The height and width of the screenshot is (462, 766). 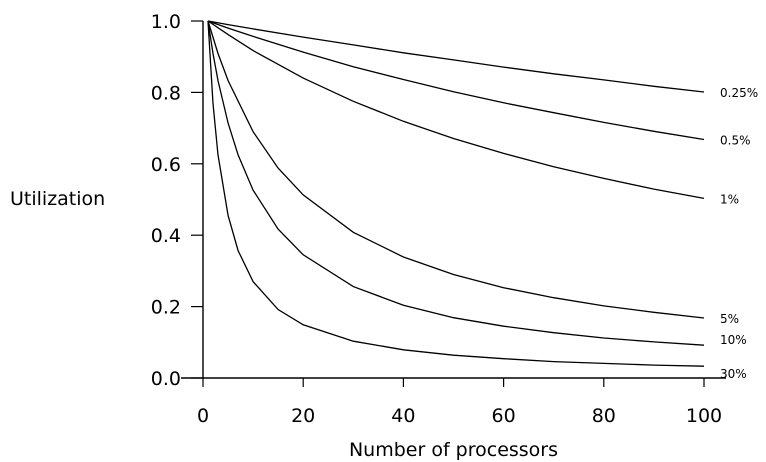 What do you see at coordinates (733, 374) in the screenshot?
I see `series-label: 30%` at bounding box center [733, 374].